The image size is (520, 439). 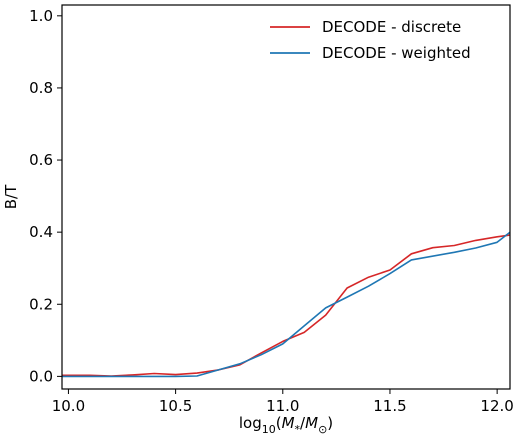 What do you see at coordinates (370, 40) in the screenshot?
I see `legend: DECODE - discrete DECODE - weighted` at bounding box center [370, 40].